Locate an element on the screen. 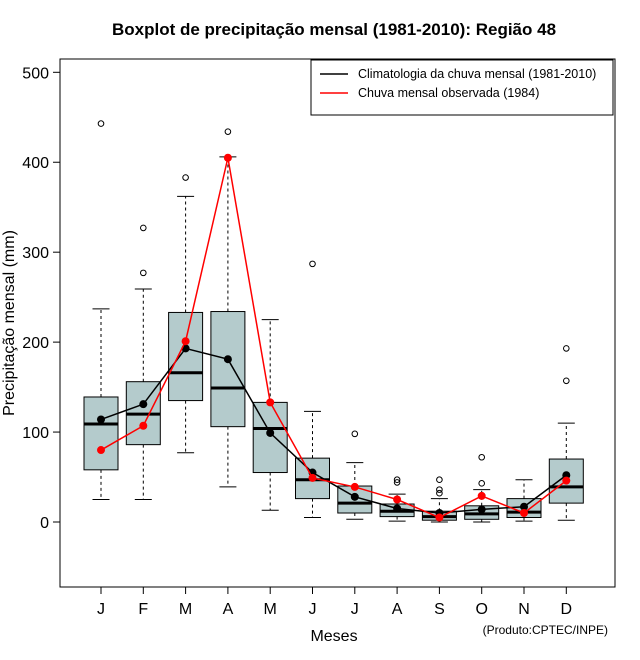  legend-box is located at coordinates (462, 87).